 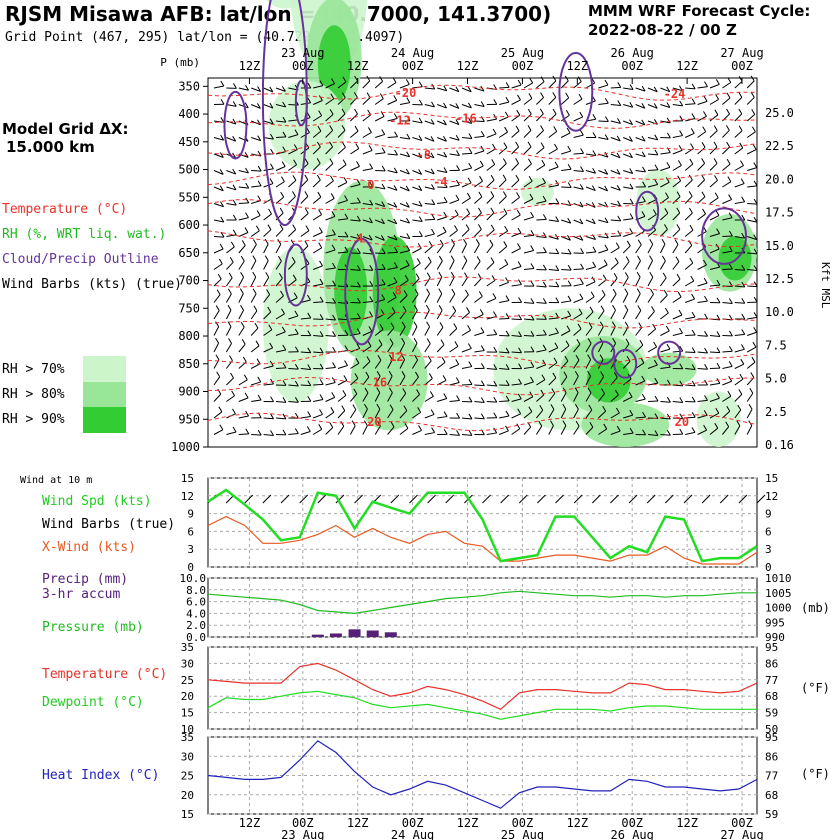 What do you see at coordinates (771, 776) in the screenshot?
I see `heat-ytick-f: 77` at bounding box center [771, 776].